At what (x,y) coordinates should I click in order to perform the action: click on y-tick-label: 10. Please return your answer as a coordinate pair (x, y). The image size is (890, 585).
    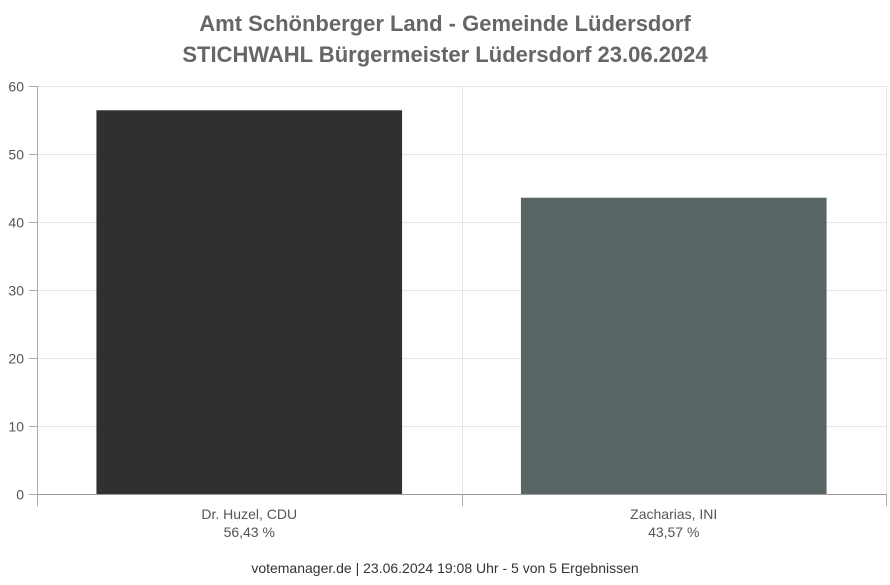
    Looking at the image, I should click on (16, 427).